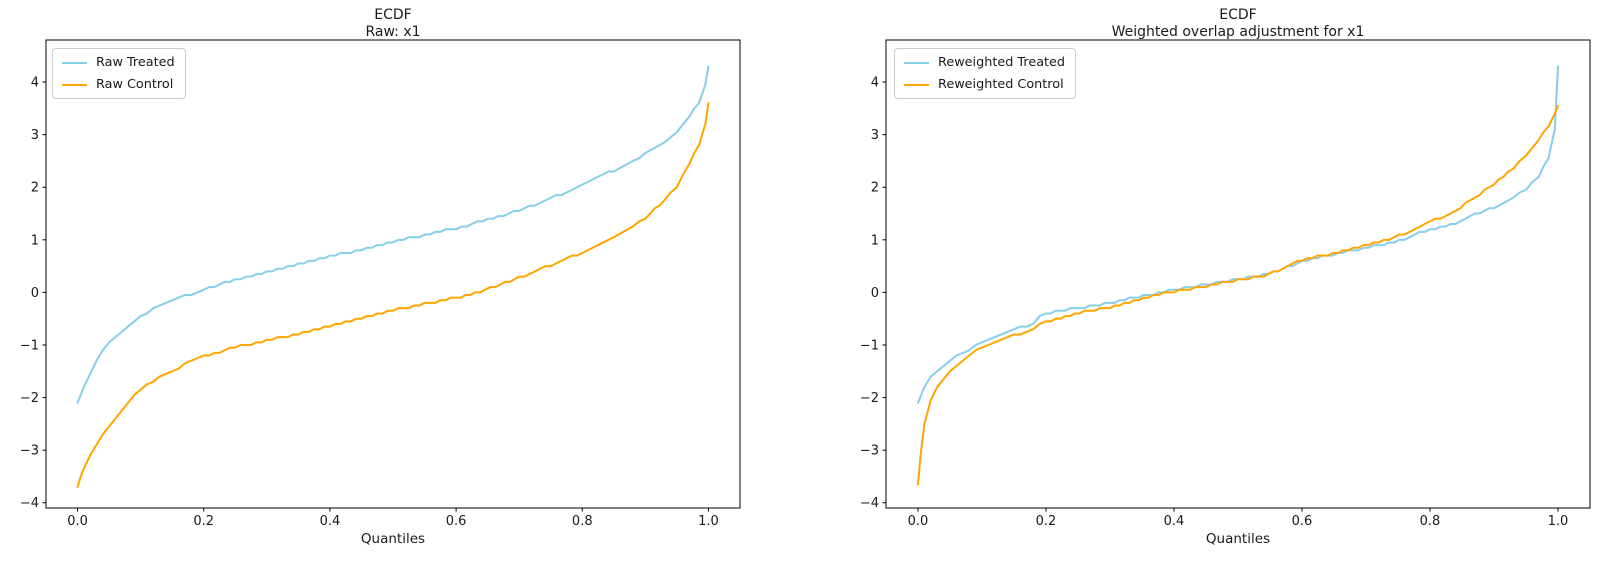 The image size is (1600, 563). I want to click on left-subplot-title: ECDF Raw: x1, so click(393, 24).